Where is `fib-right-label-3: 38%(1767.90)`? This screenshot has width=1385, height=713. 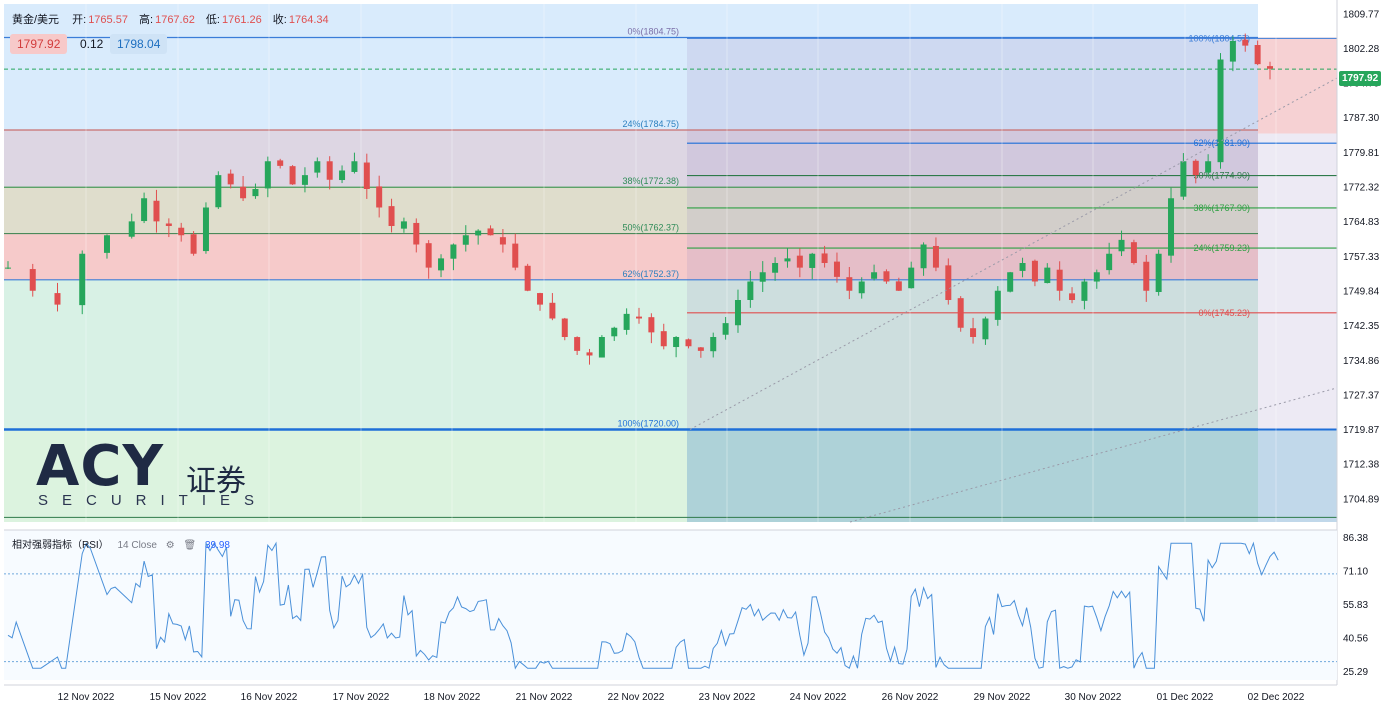
fib-right-label-3: 38%(1767.90) is located at coordinates (1221, 208).